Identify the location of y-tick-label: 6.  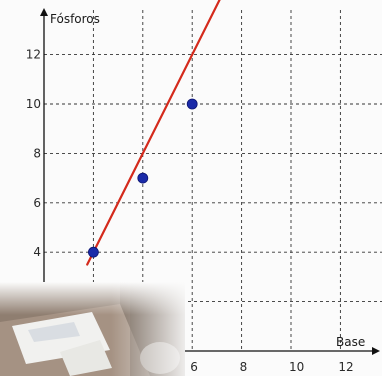
(37, 203).